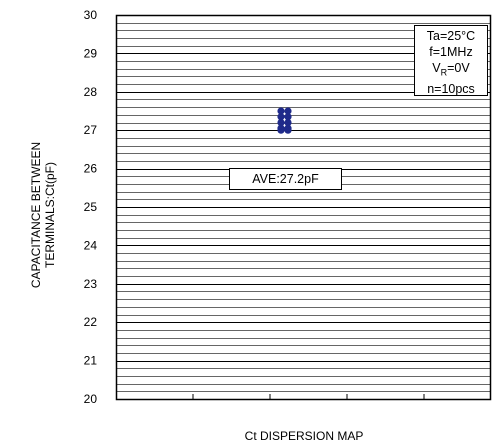  I want to click on condition-voltage: VR=0V, so click(451, 70).